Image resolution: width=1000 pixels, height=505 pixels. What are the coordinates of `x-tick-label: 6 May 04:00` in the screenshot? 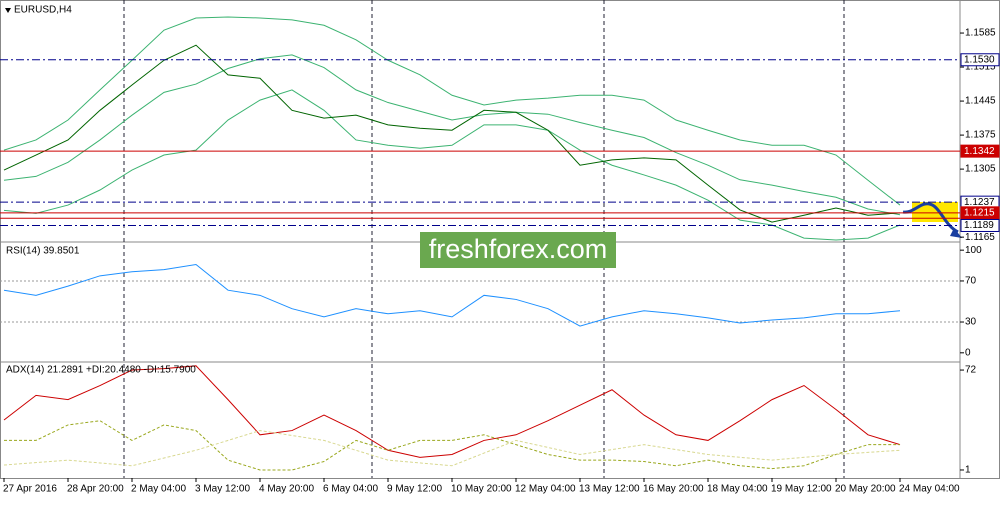 It's located at (350, 489).